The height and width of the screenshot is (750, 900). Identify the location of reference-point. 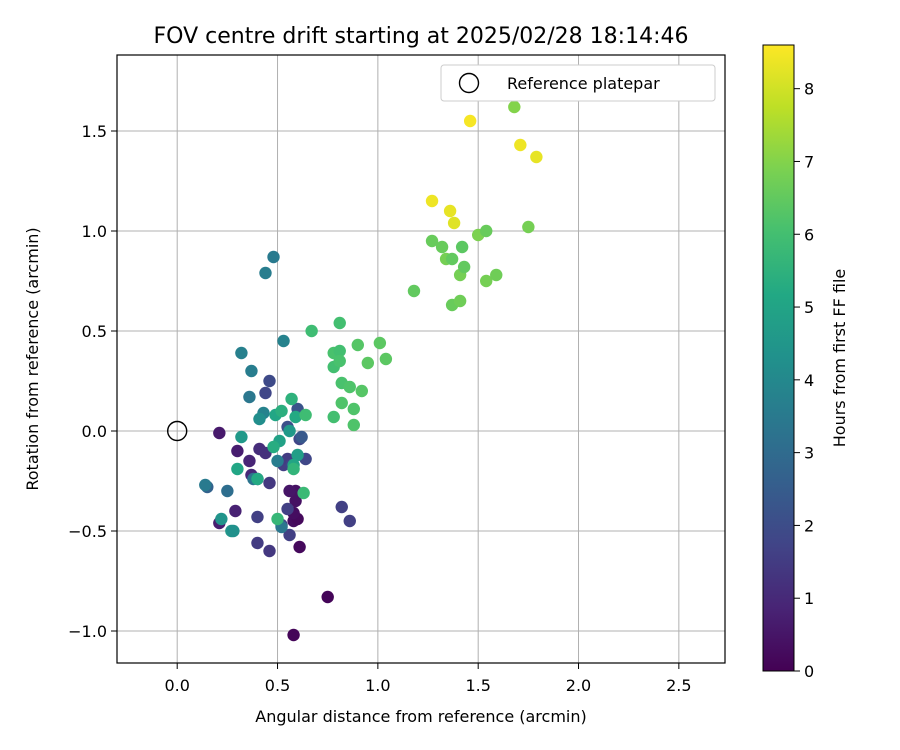
(177, 431).